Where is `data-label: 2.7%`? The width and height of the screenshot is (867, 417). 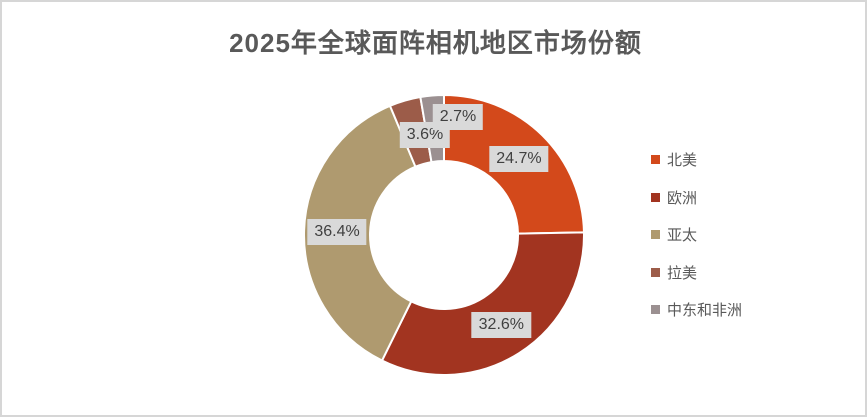 data-label: 2.7% is located at coordinates (458, 117).